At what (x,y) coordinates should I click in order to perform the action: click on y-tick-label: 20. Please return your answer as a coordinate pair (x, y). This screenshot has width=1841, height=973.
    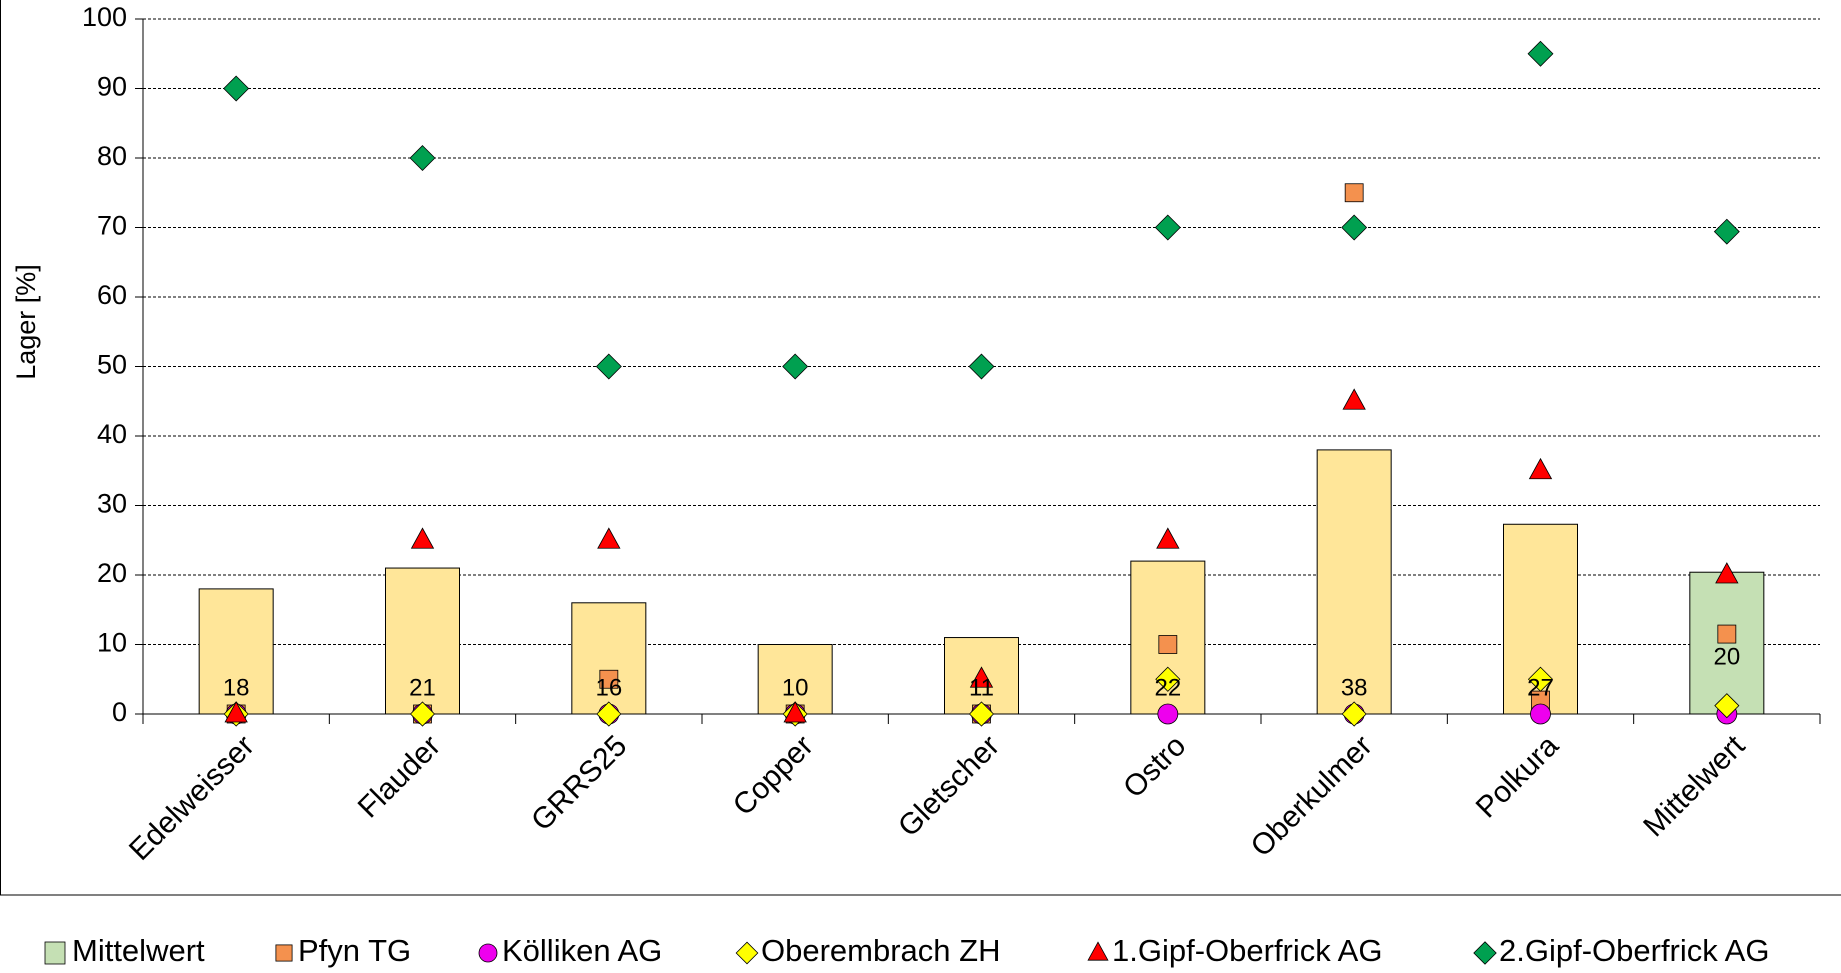
    Looking at the image, I should click on (112, 573).